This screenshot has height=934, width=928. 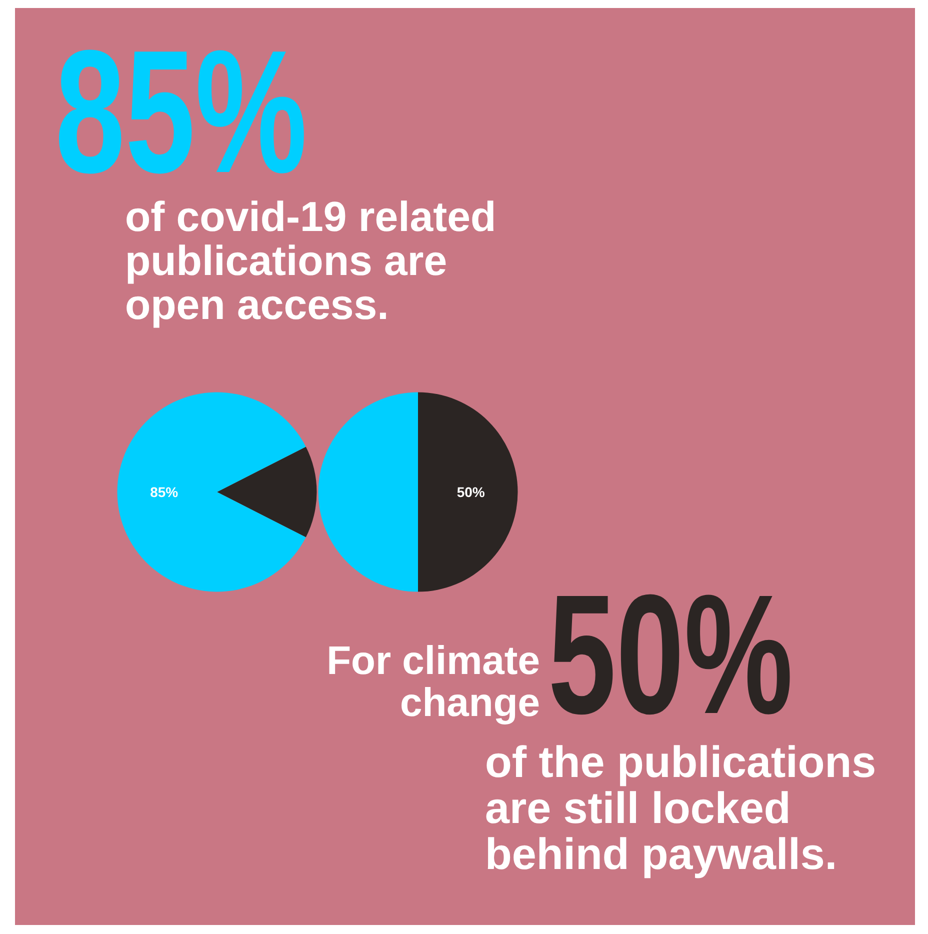 What do you see at coordinates (471, 492) in the screenshot?
I see `data-label: 50%` at bounding box center [471, 492].